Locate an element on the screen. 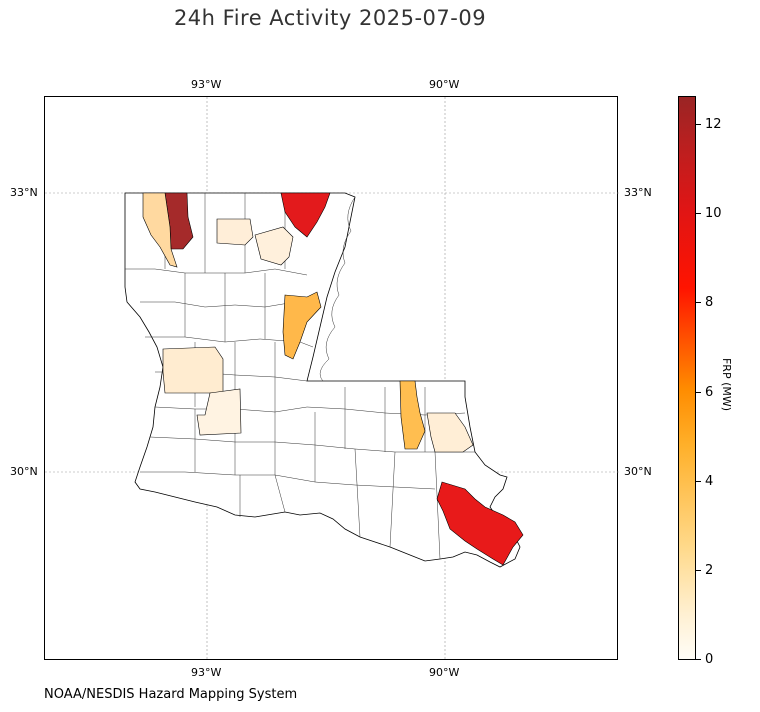  lat-tick-right-33n: 33°N is located at coordinates (638, 192).